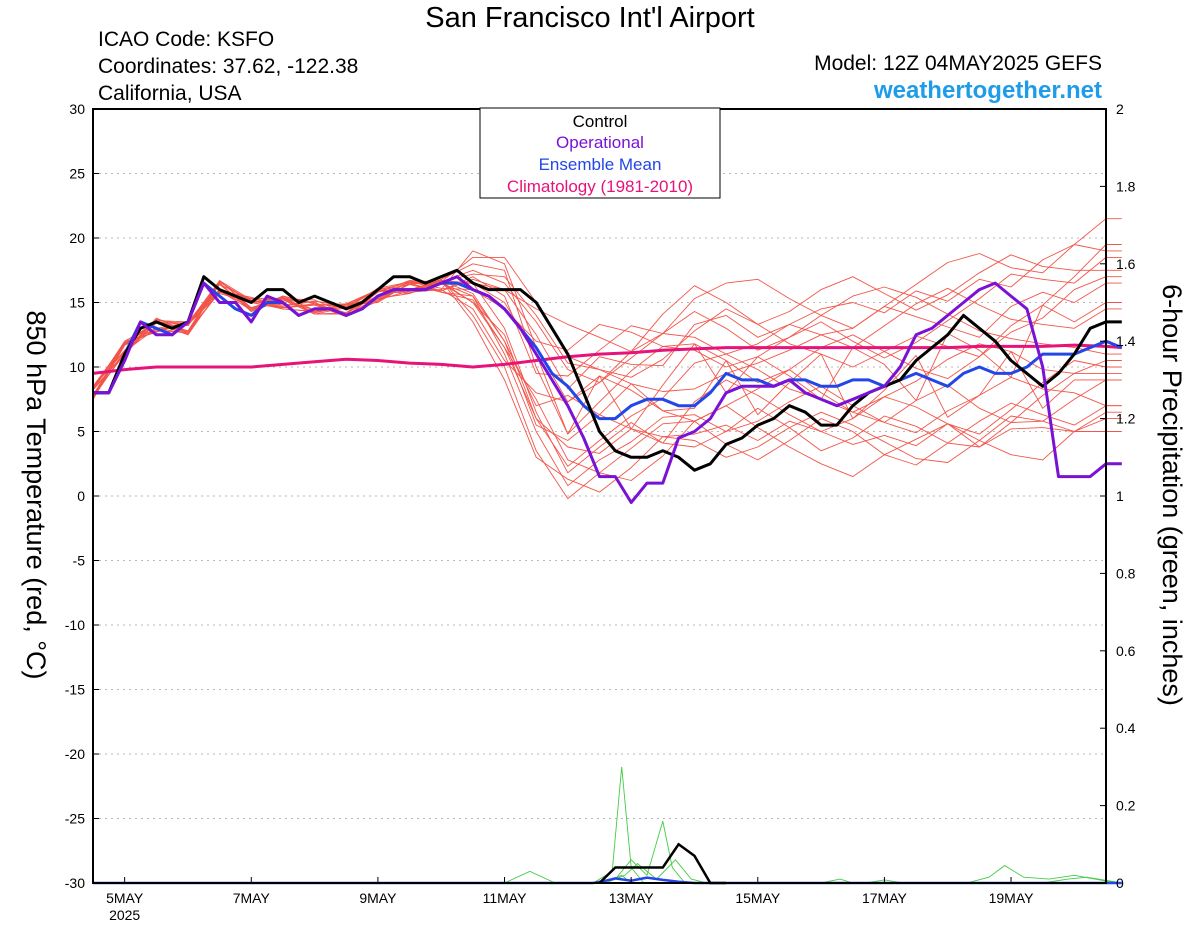 This screenshot has width=1200, height=927. What do you see at coordinates (186, 39) in the screenshot?
I see `icao-code: ICAO Code: KSFO` at bounding box center [186, 39].